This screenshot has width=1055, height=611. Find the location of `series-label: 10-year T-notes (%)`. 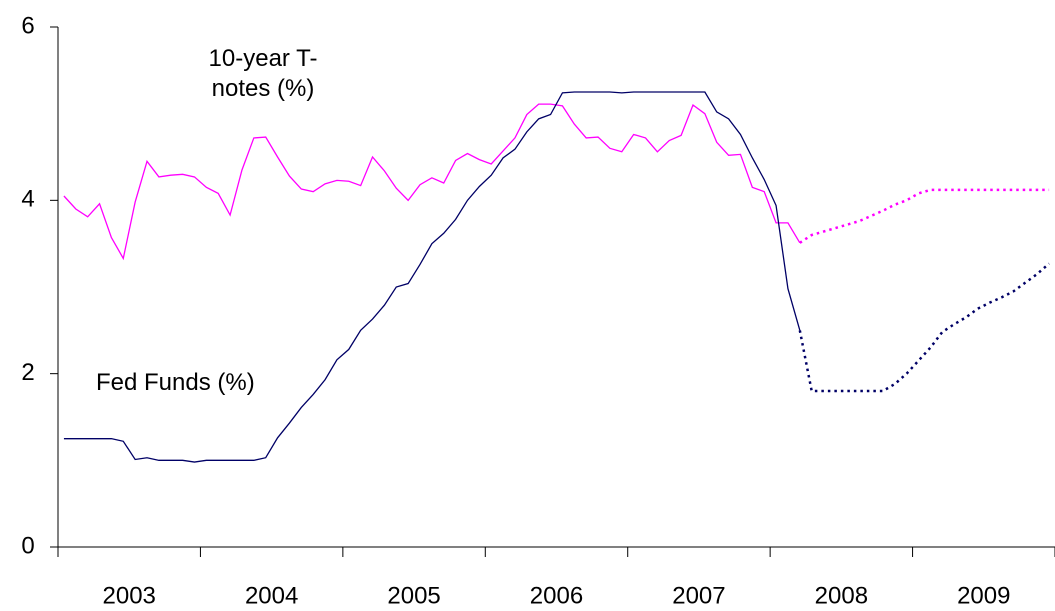

series-label: 10-year T-notes (%) is located at coordinates (263, 73).